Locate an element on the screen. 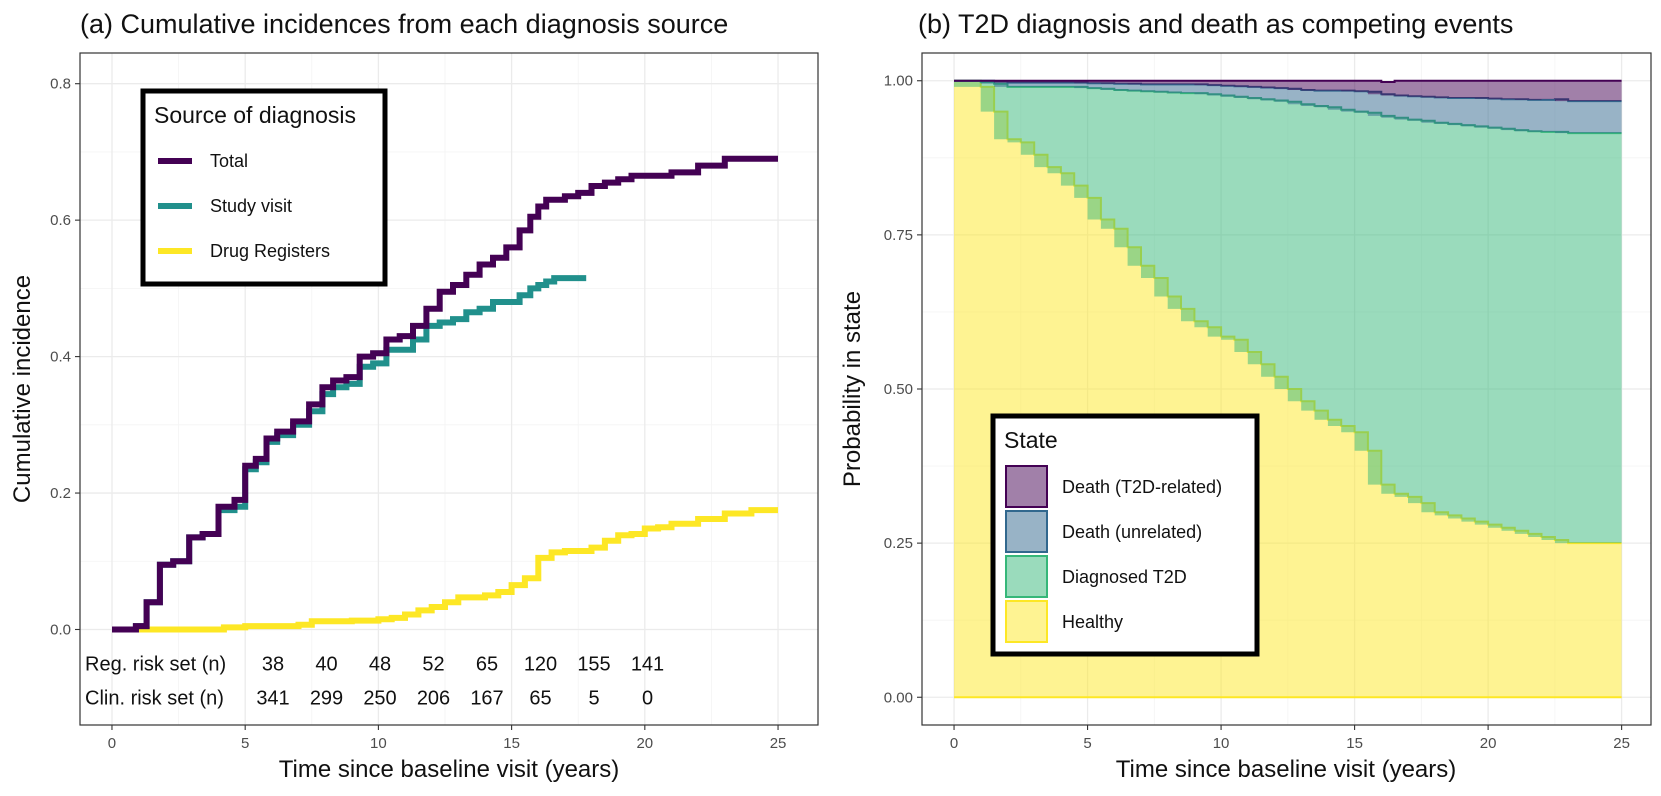 This screenshot has width=1661, height=796. legend-label: Diagnosed T2D is located at coordinates (1124, 577).